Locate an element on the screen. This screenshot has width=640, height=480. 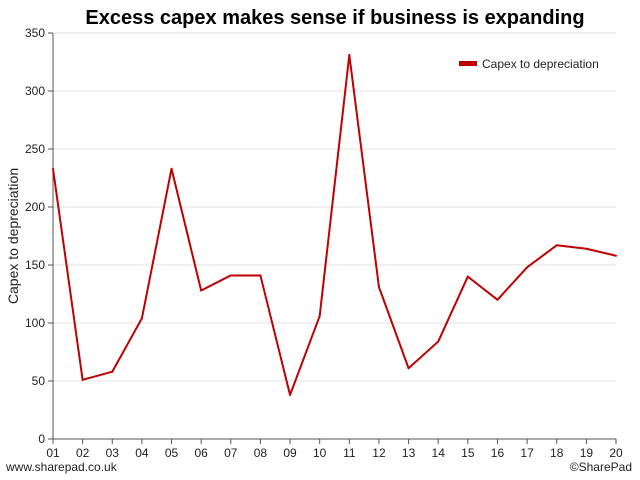
x-tick-label: 06 is located at coordinates (201, 453).